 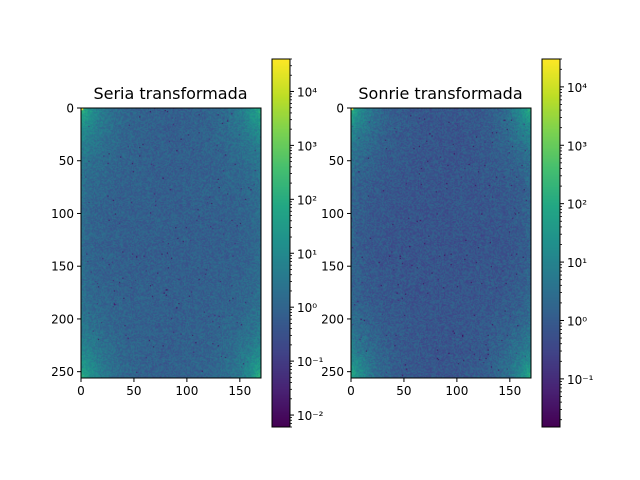 I want to click on panel-2-colorbar-gradient, so click(x=551, y=243).